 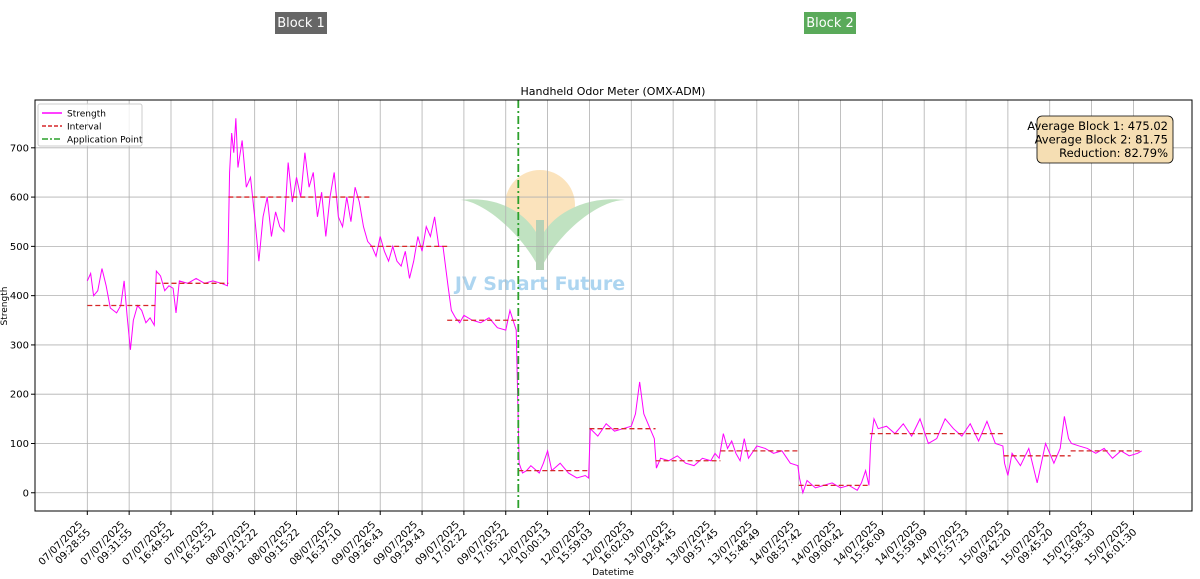 What do you see at coordinates (105, 141) in the screenshot?
I see `legend-label: Application Point` at bounding box center [105, 141].